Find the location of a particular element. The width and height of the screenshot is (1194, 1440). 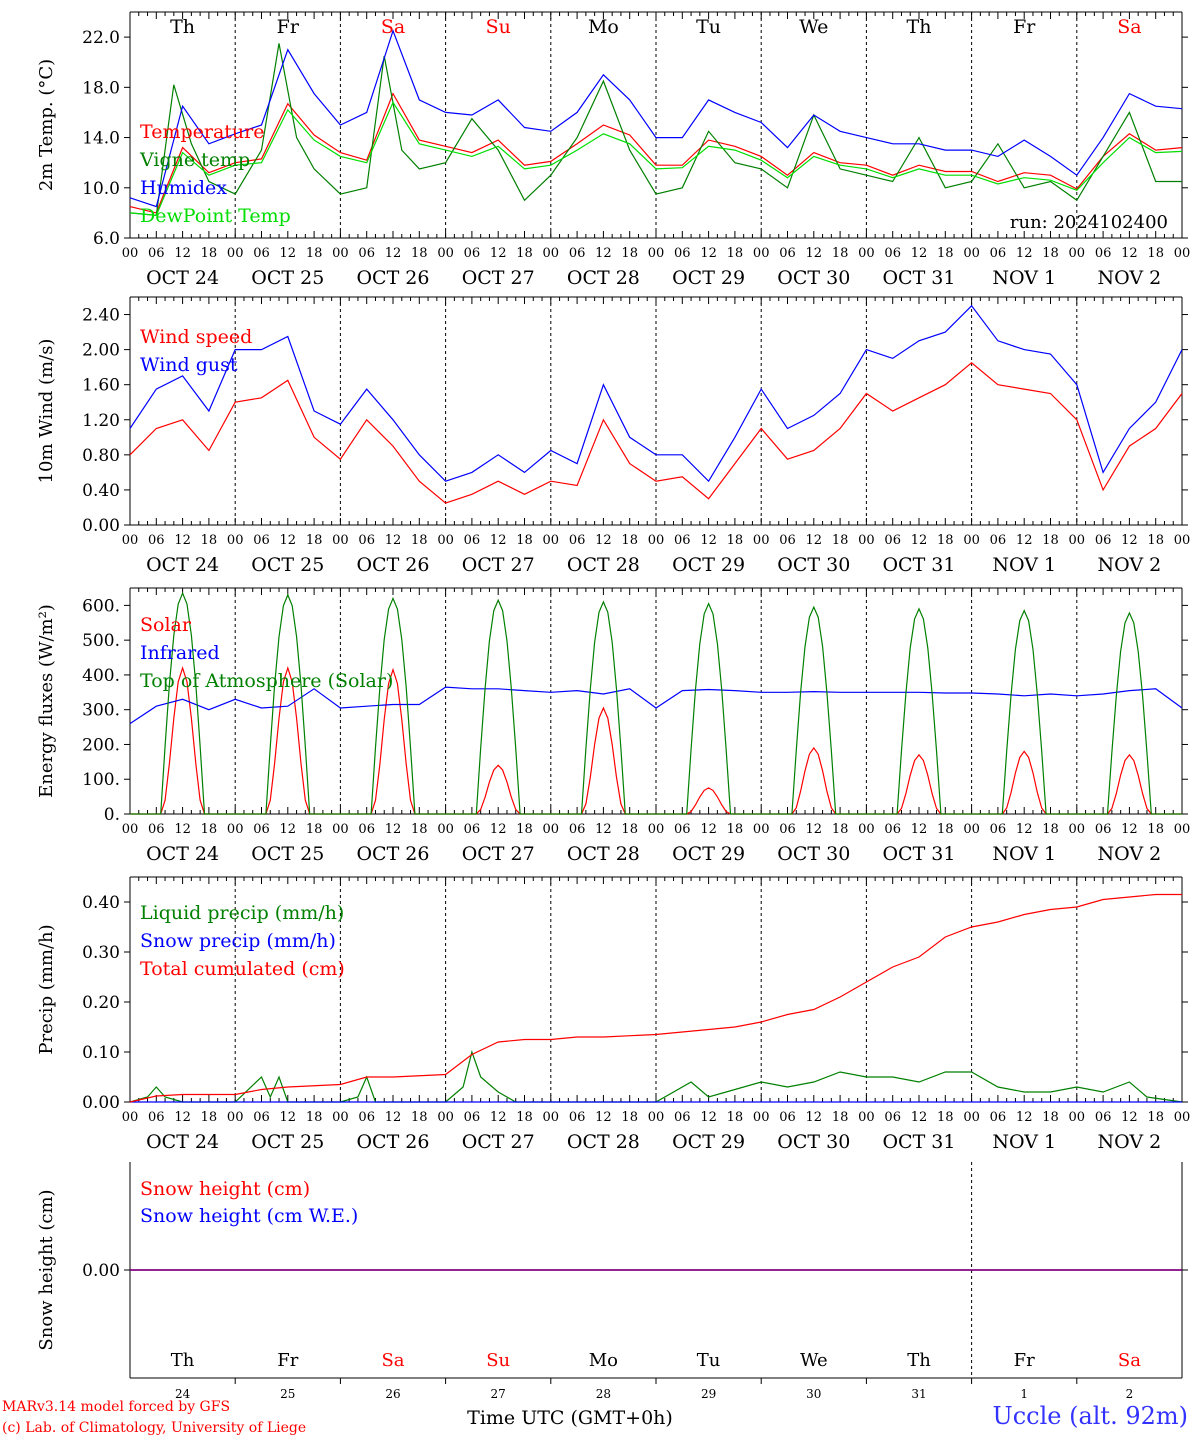

y-tick-label: 0.30 is located at coordinates (101, 953).